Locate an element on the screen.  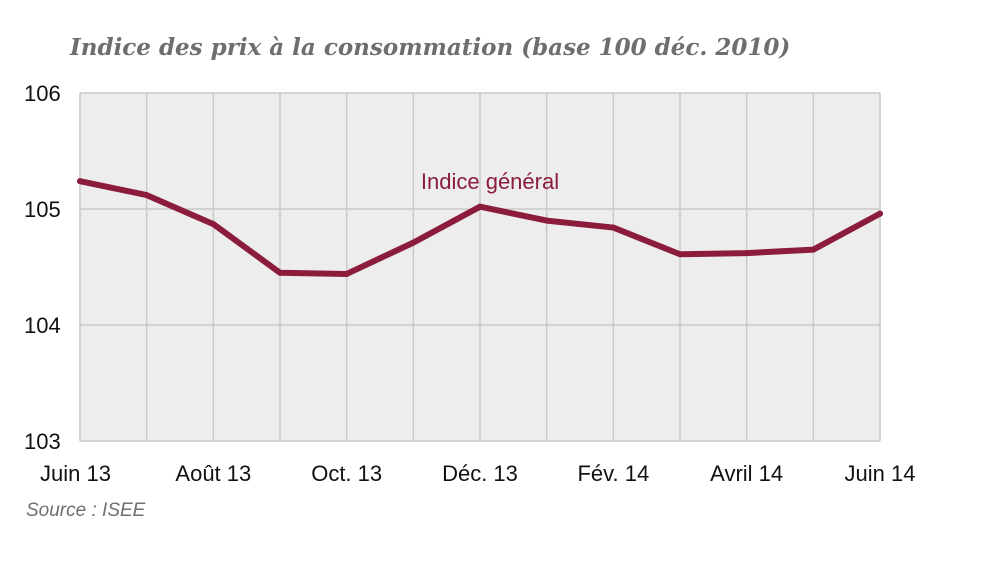
x-tick-label: Août 13 is located at coordinates (213, 473).